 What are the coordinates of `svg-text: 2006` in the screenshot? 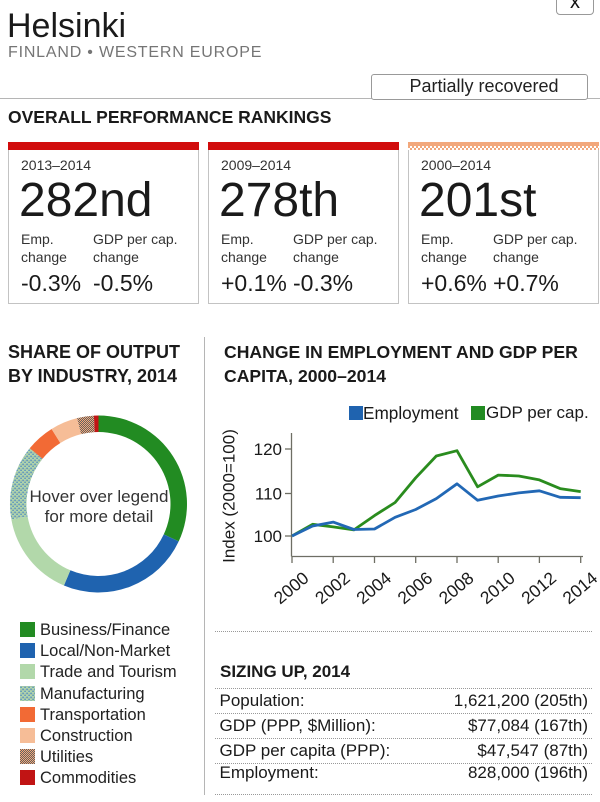 It's located at (415, 588).